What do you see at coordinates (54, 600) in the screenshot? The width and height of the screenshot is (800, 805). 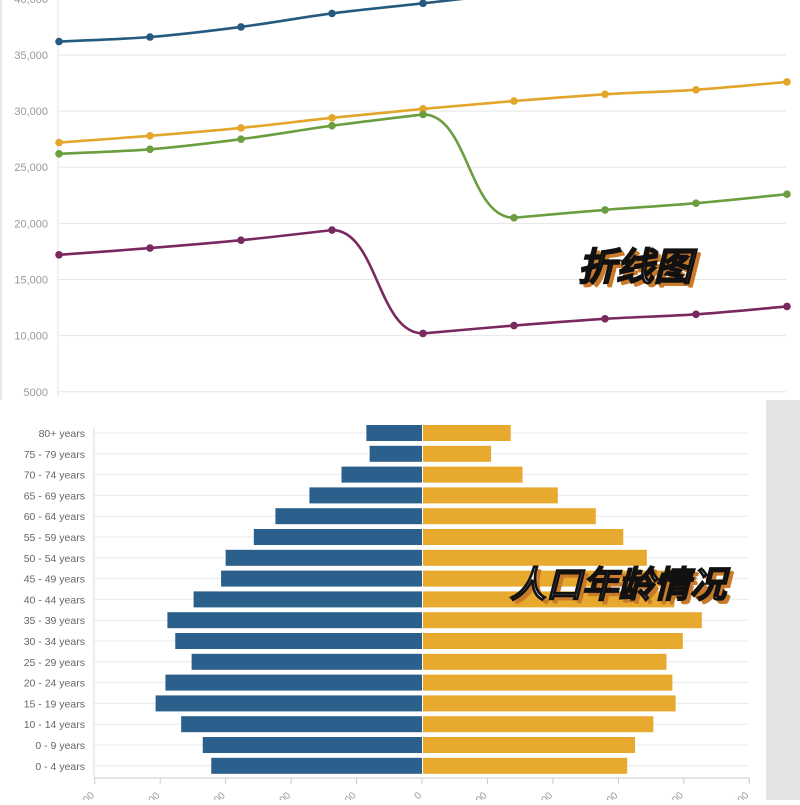 I see `category-label: 40 - 44 years` at bounding box center [54, 600].